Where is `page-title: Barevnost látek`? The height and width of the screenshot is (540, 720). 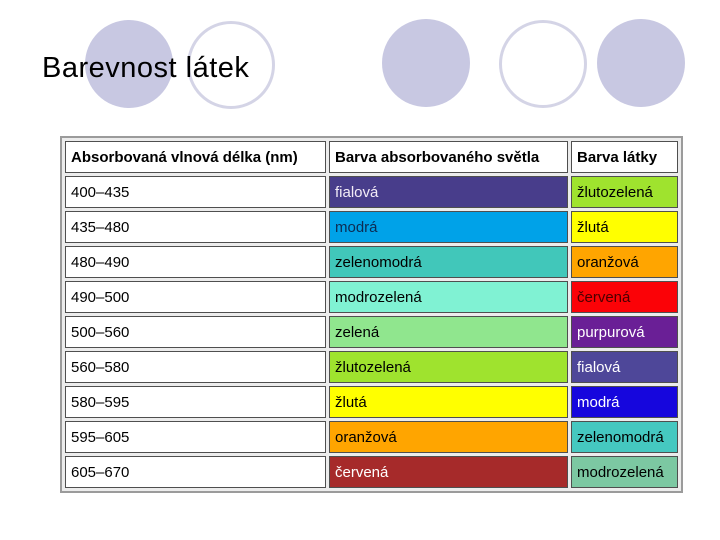 page-title: Barevnost látek is located at coordinates (146, 68).